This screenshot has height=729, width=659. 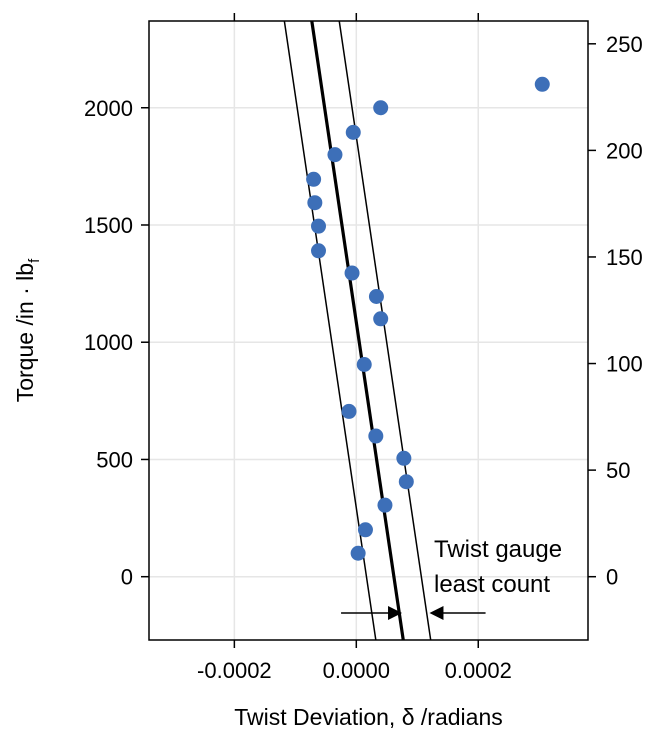 I want to click on y-axis-label-main: Torque /in · lb, so click(x=25, y=332).